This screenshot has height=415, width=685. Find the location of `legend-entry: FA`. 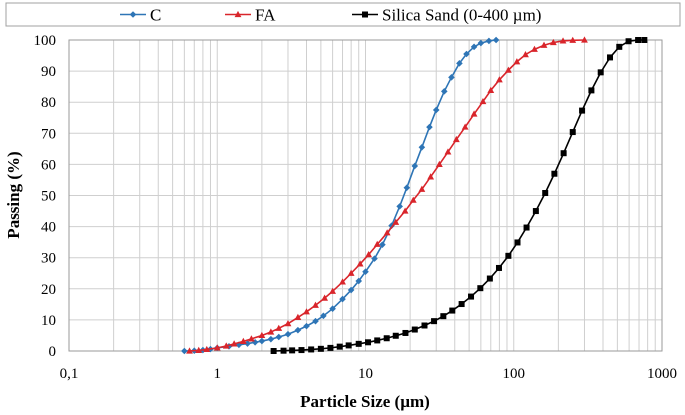

legend-entry: FA is located at coordinates (250, 15).